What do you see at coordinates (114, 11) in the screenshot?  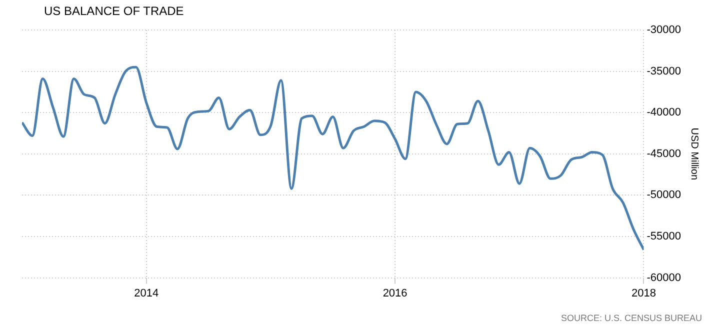 I see `chart-title: US BALANCE OF TRADE` at bounding box center [114, 11].